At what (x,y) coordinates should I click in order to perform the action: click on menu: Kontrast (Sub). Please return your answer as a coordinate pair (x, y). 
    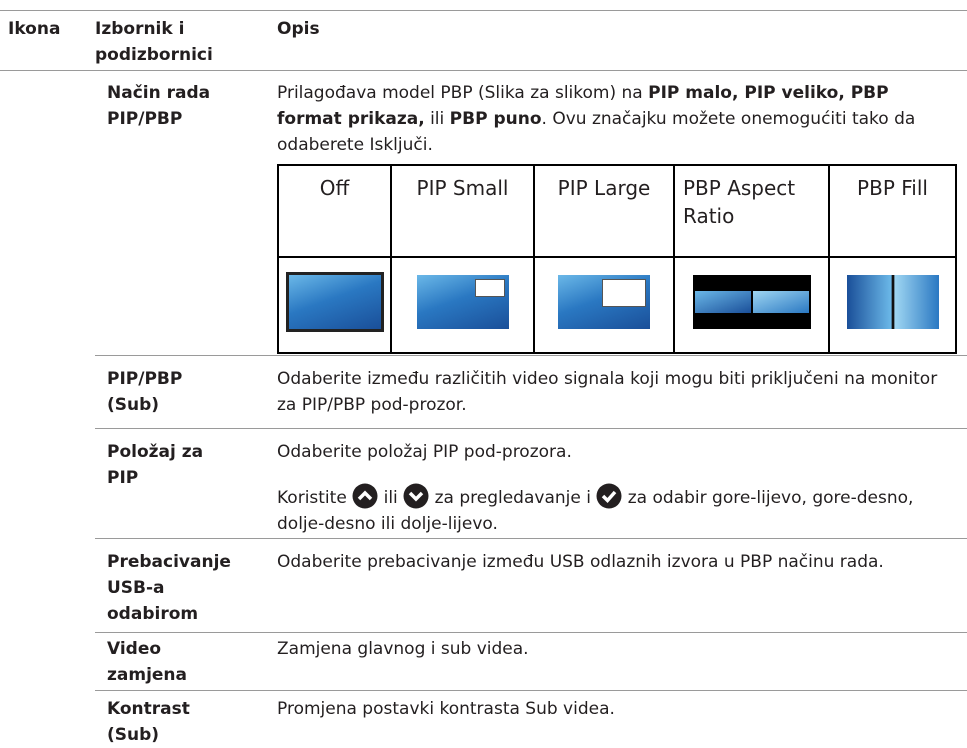
    Looking at the image, I should click on (189, 722).